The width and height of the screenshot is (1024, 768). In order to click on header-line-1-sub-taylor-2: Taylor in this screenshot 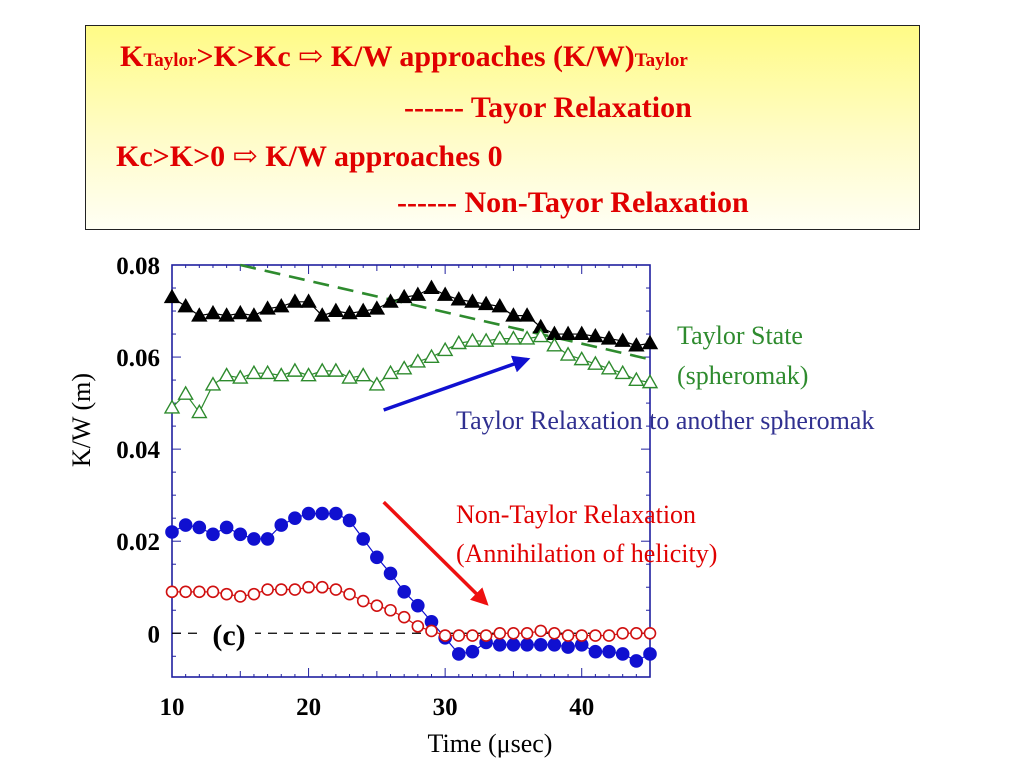, I will do `click(661, 60)`.